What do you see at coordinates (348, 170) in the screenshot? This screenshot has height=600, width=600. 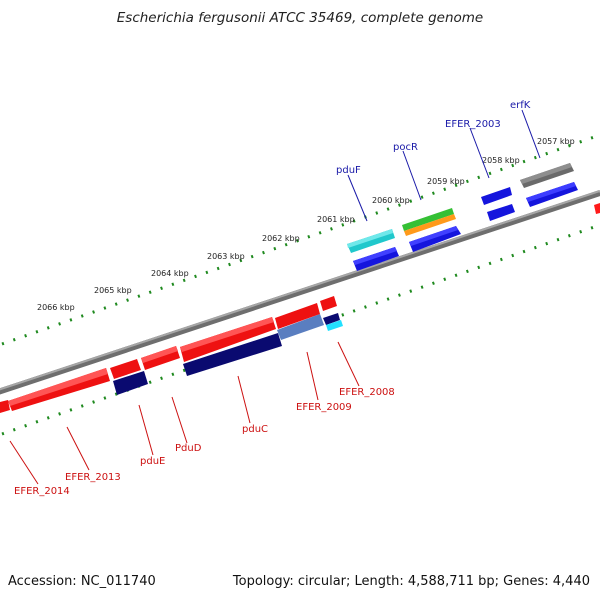 I see `gene-label-pduf: pduF` at bounding box center [348, 170].